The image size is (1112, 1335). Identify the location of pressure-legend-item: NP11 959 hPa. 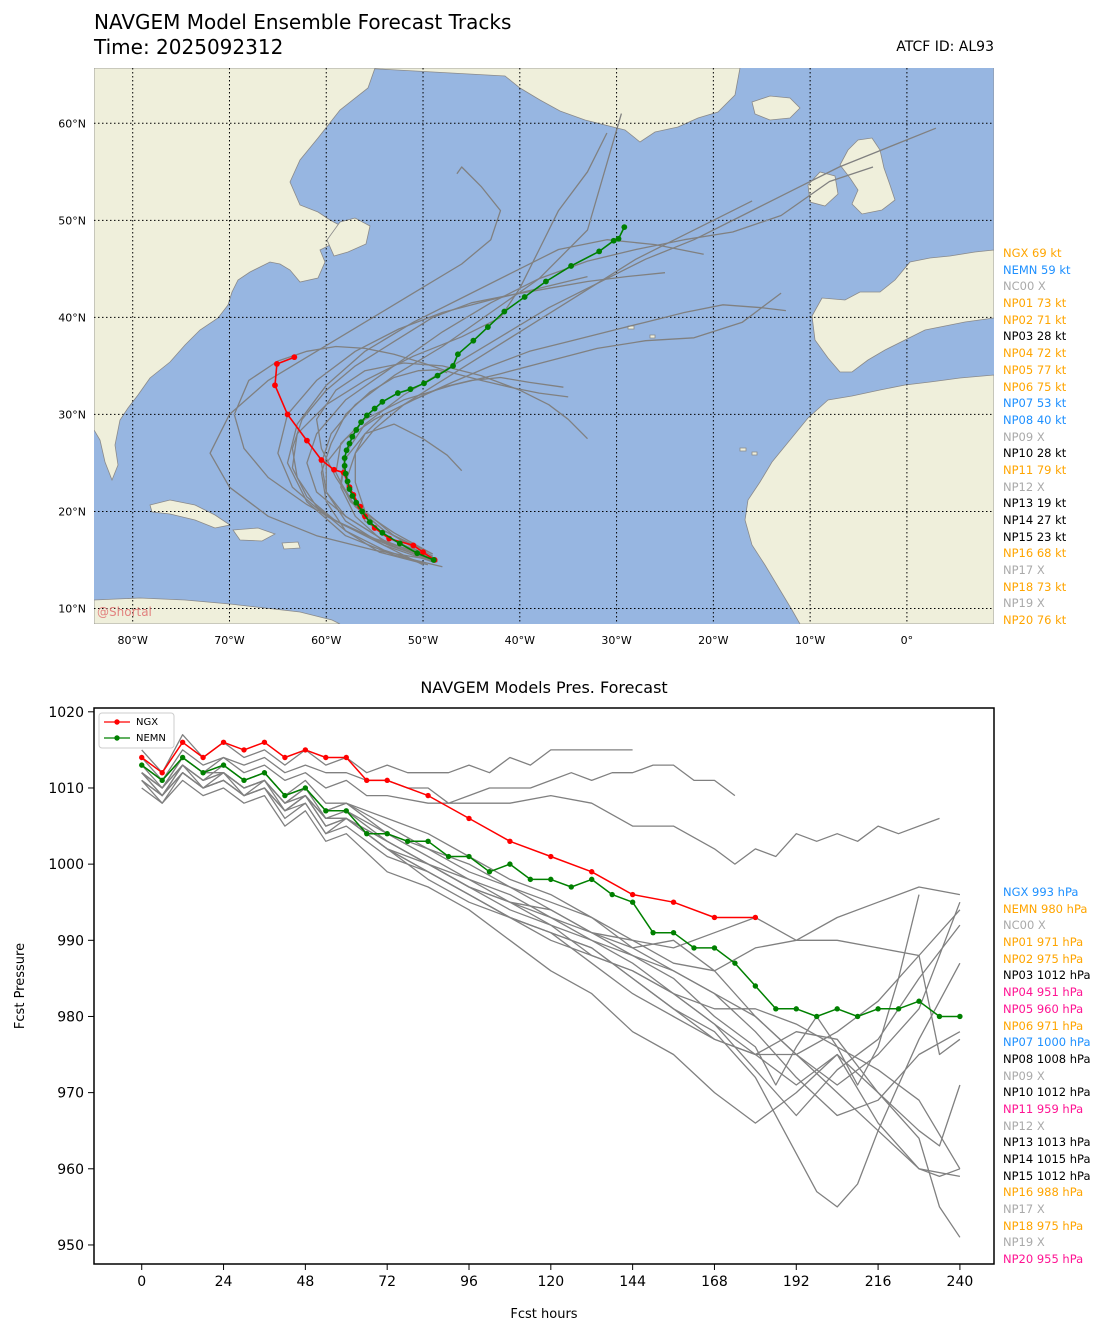
(1043, 1108).